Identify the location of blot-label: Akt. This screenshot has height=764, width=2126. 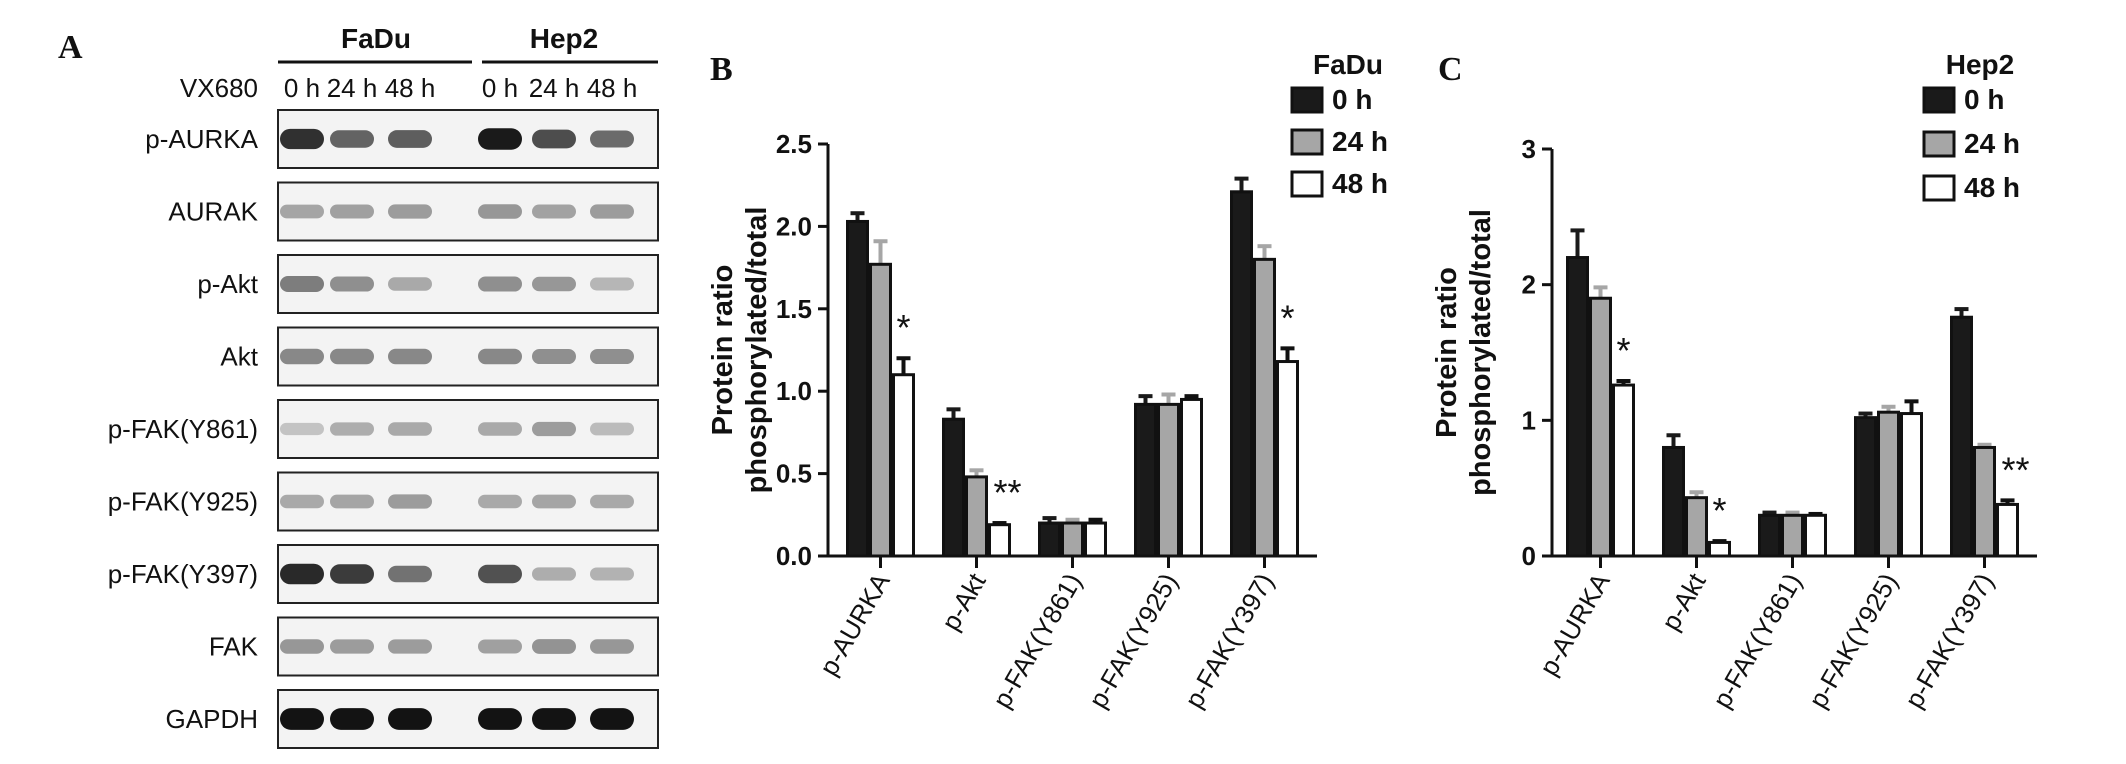
(239, 357).